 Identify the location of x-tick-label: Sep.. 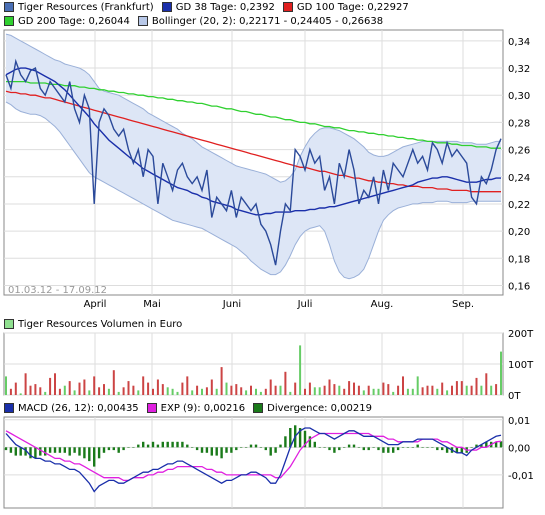
(463, 304).